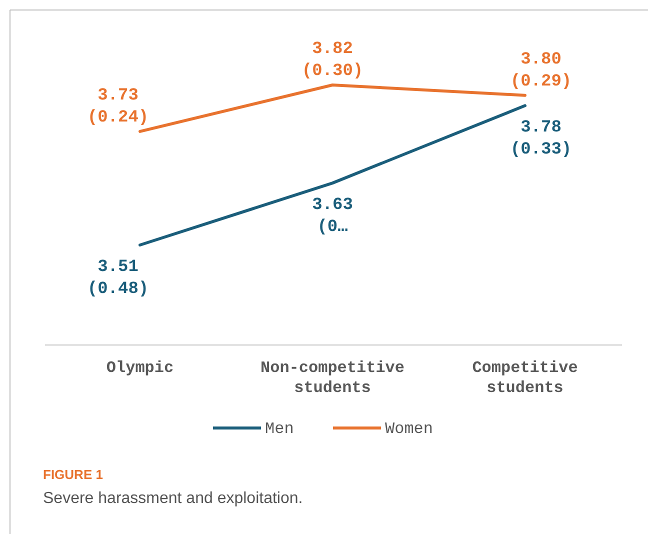 Image resolution: width=648 pixels, height=534 pixels. What do you see at coordinates (409, 429) in the screenshot?
I see `legend-label: Women` at bounding box center [409, 429].